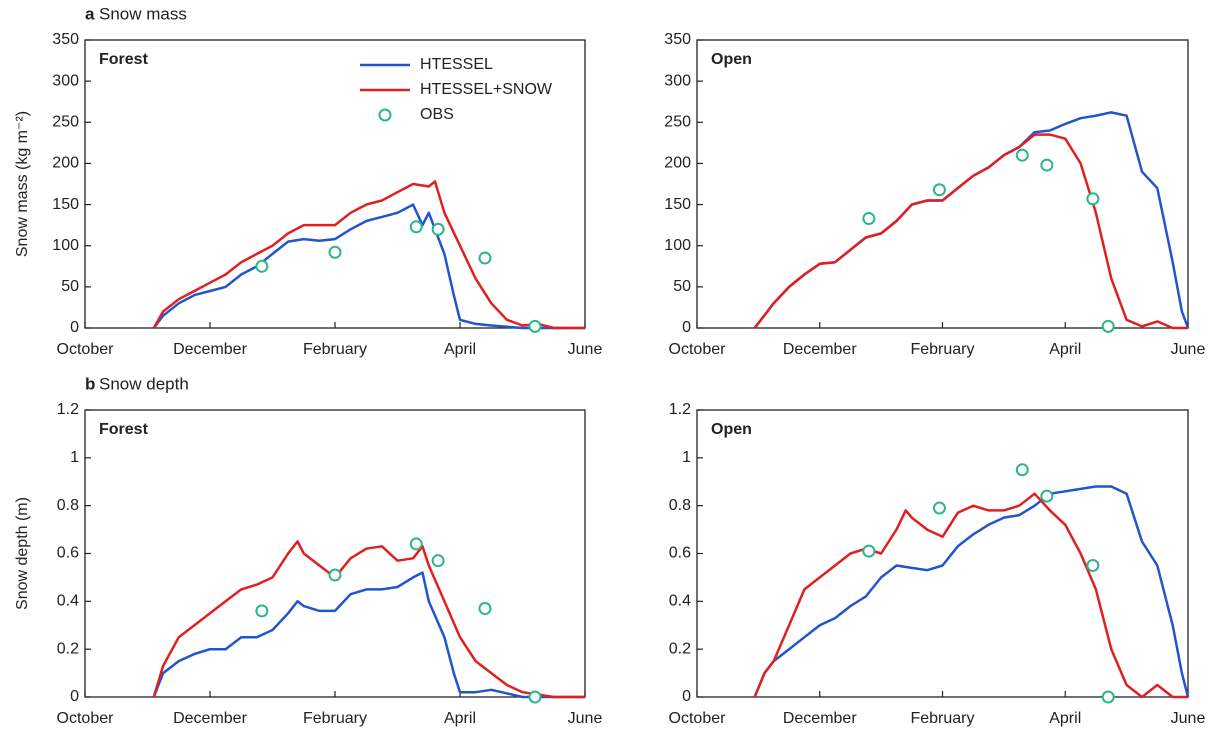  I want to click on panel-title: Snow mass, so click(143, 13).